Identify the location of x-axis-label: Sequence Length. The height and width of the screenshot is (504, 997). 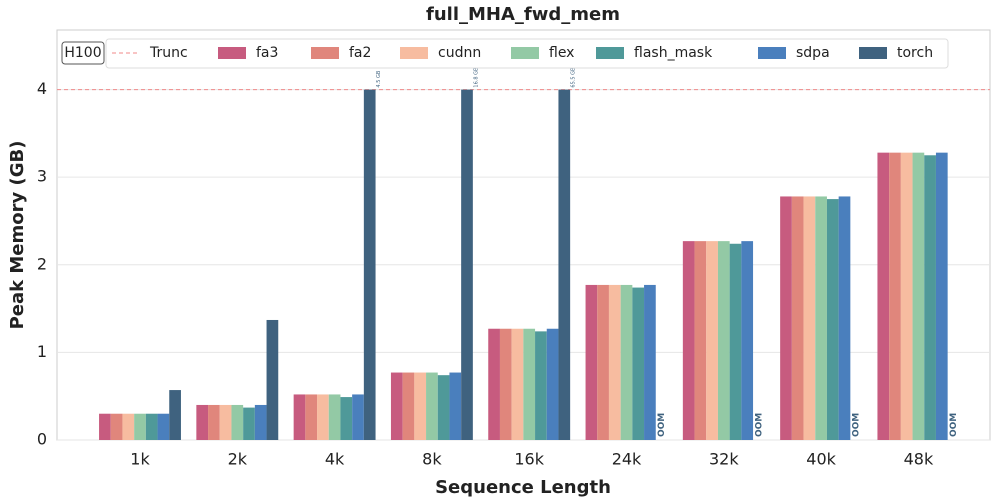
(523, 487).